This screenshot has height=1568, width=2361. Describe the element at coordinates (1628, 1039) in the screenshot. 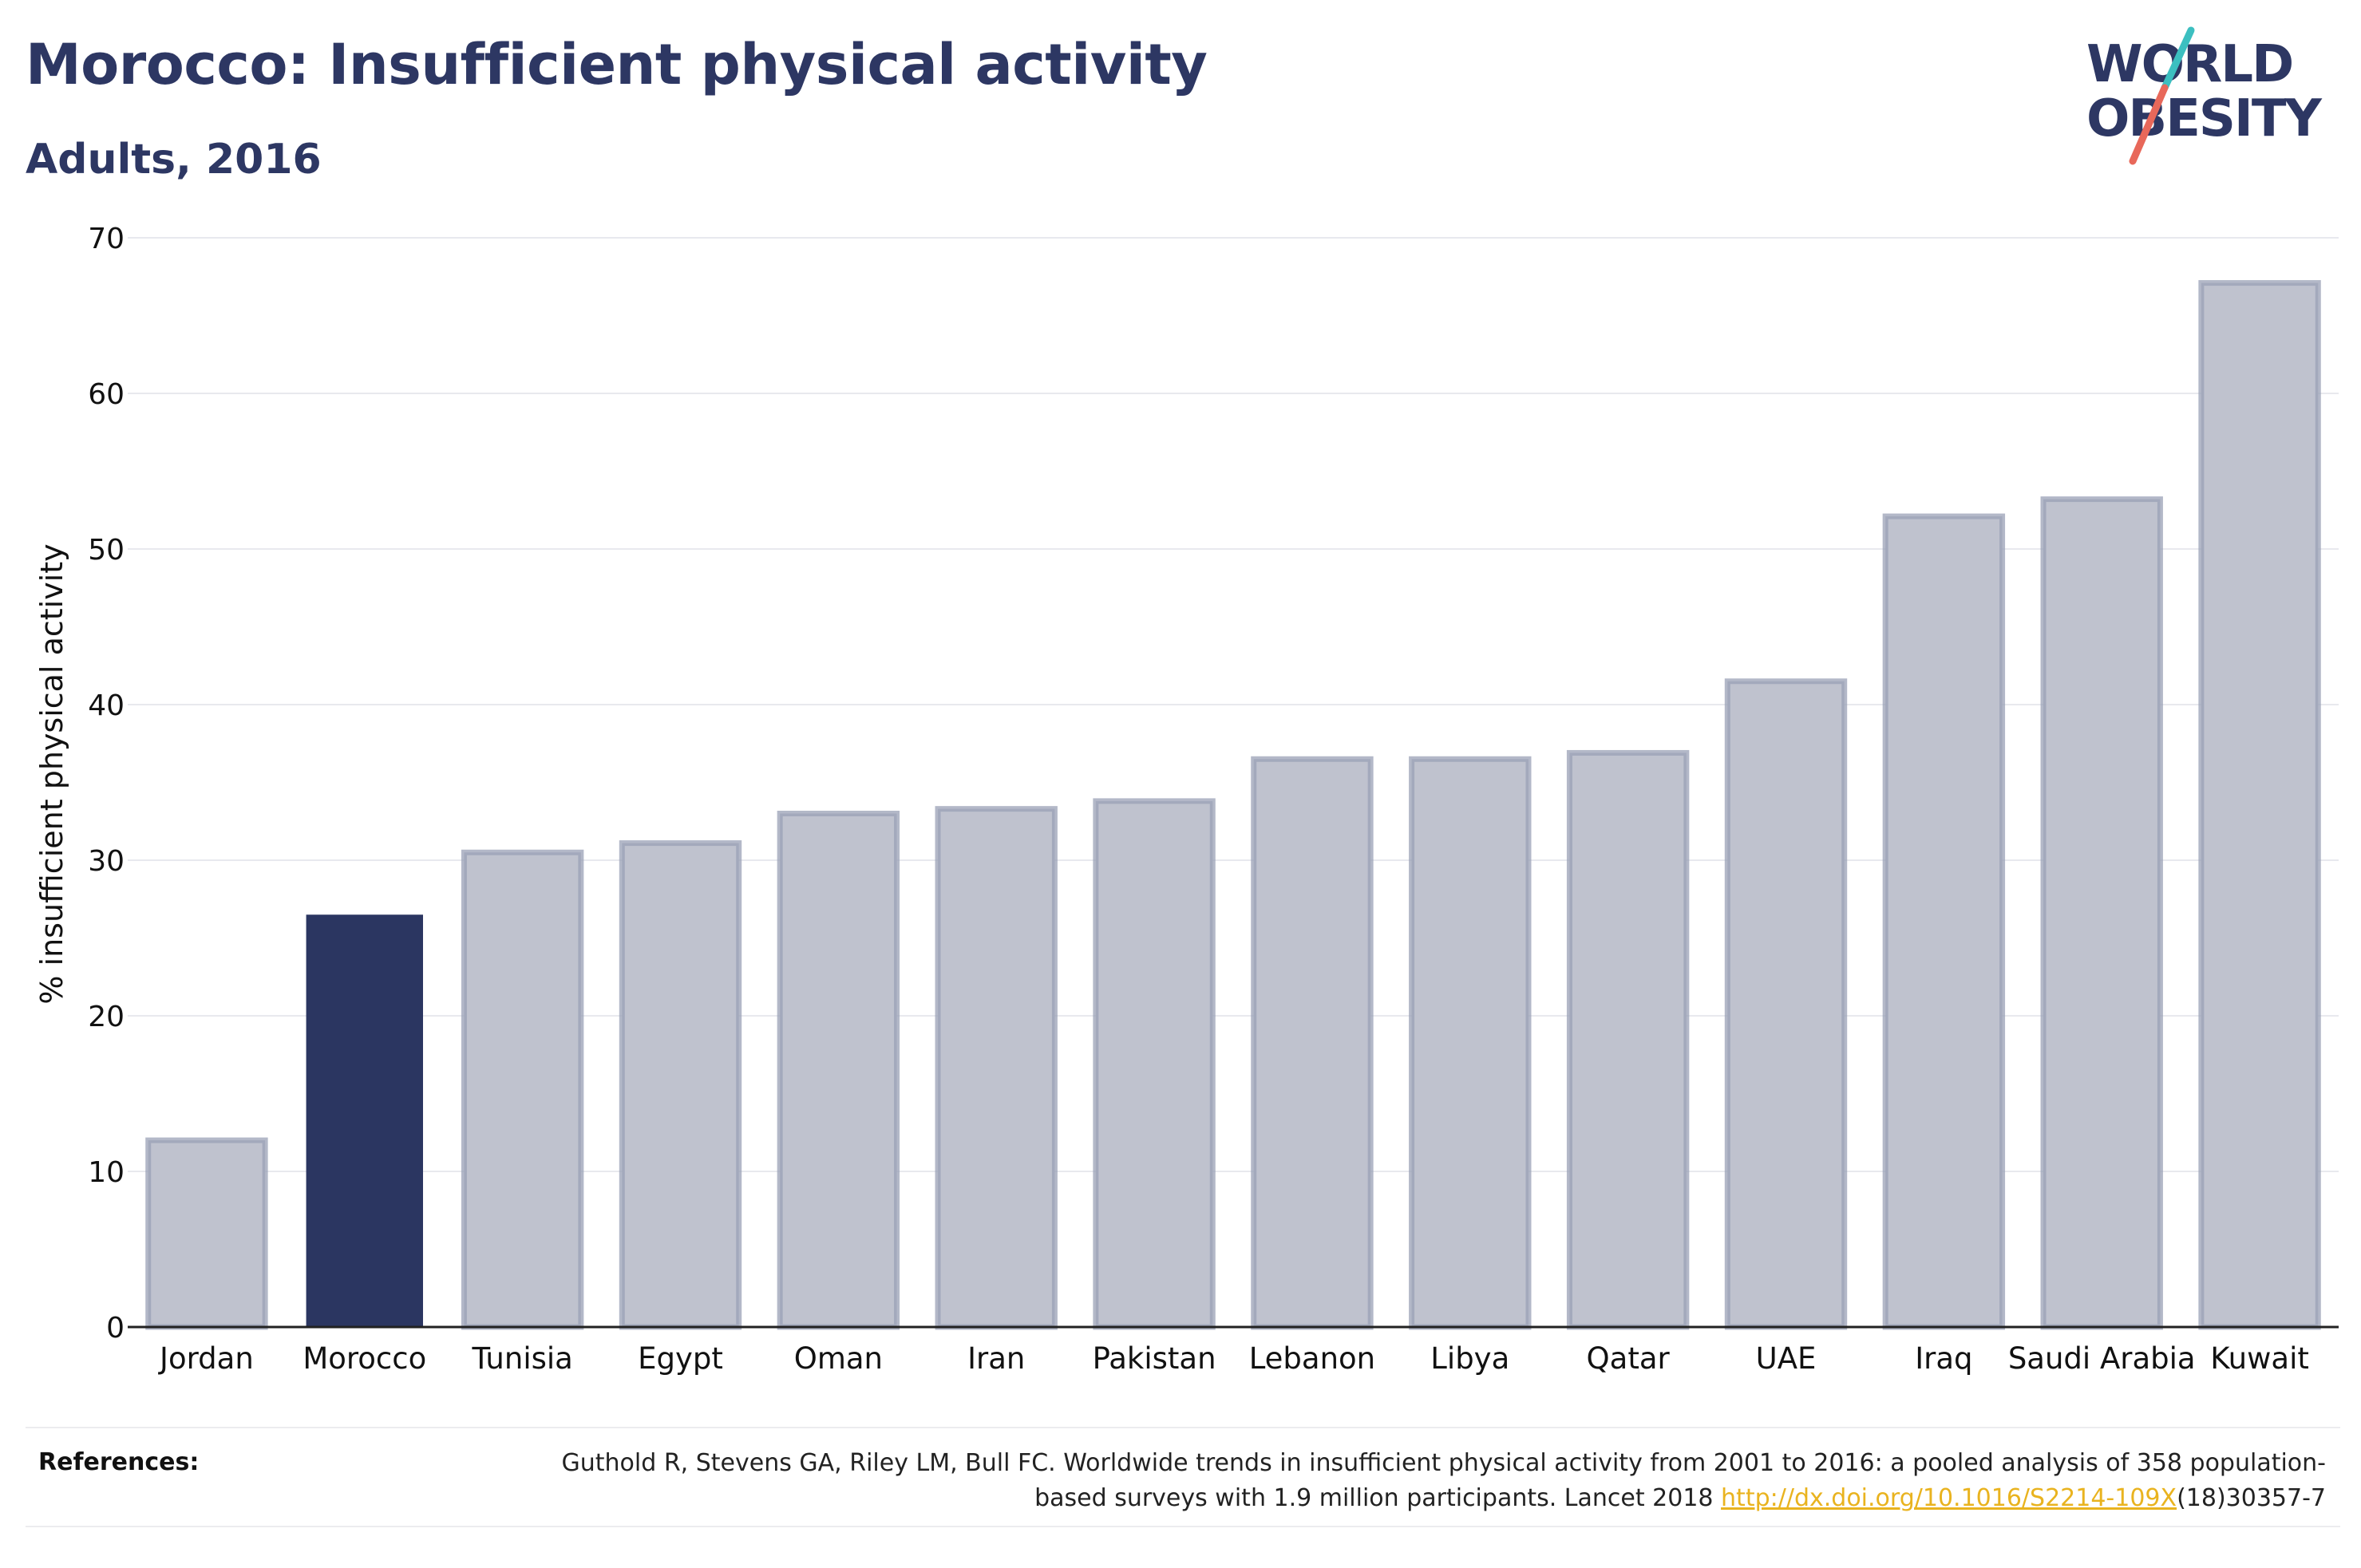

I see `bar-qatar` at that location.